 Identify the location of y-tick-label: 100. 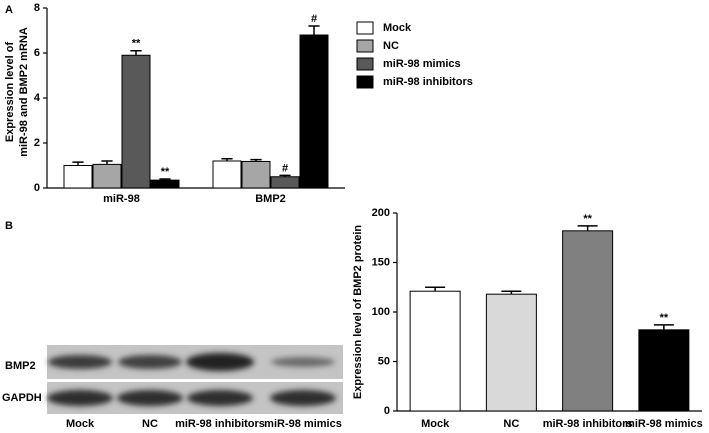
(381, 312).